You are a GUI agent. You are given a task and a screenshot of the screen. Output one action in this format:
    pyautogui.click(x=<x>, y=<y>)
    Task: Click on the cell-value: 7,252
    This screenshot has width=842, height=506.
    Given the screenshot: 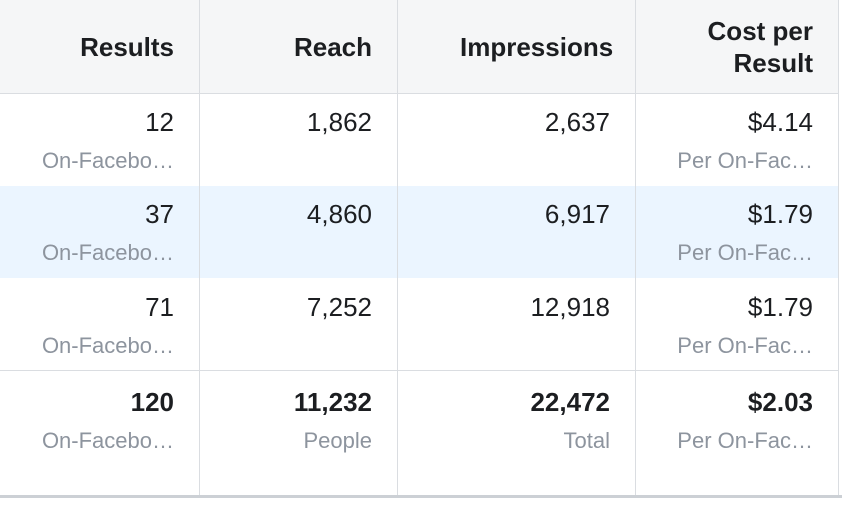 What is the action you would take?
    pyautogui.click(x=339, y=307)
    